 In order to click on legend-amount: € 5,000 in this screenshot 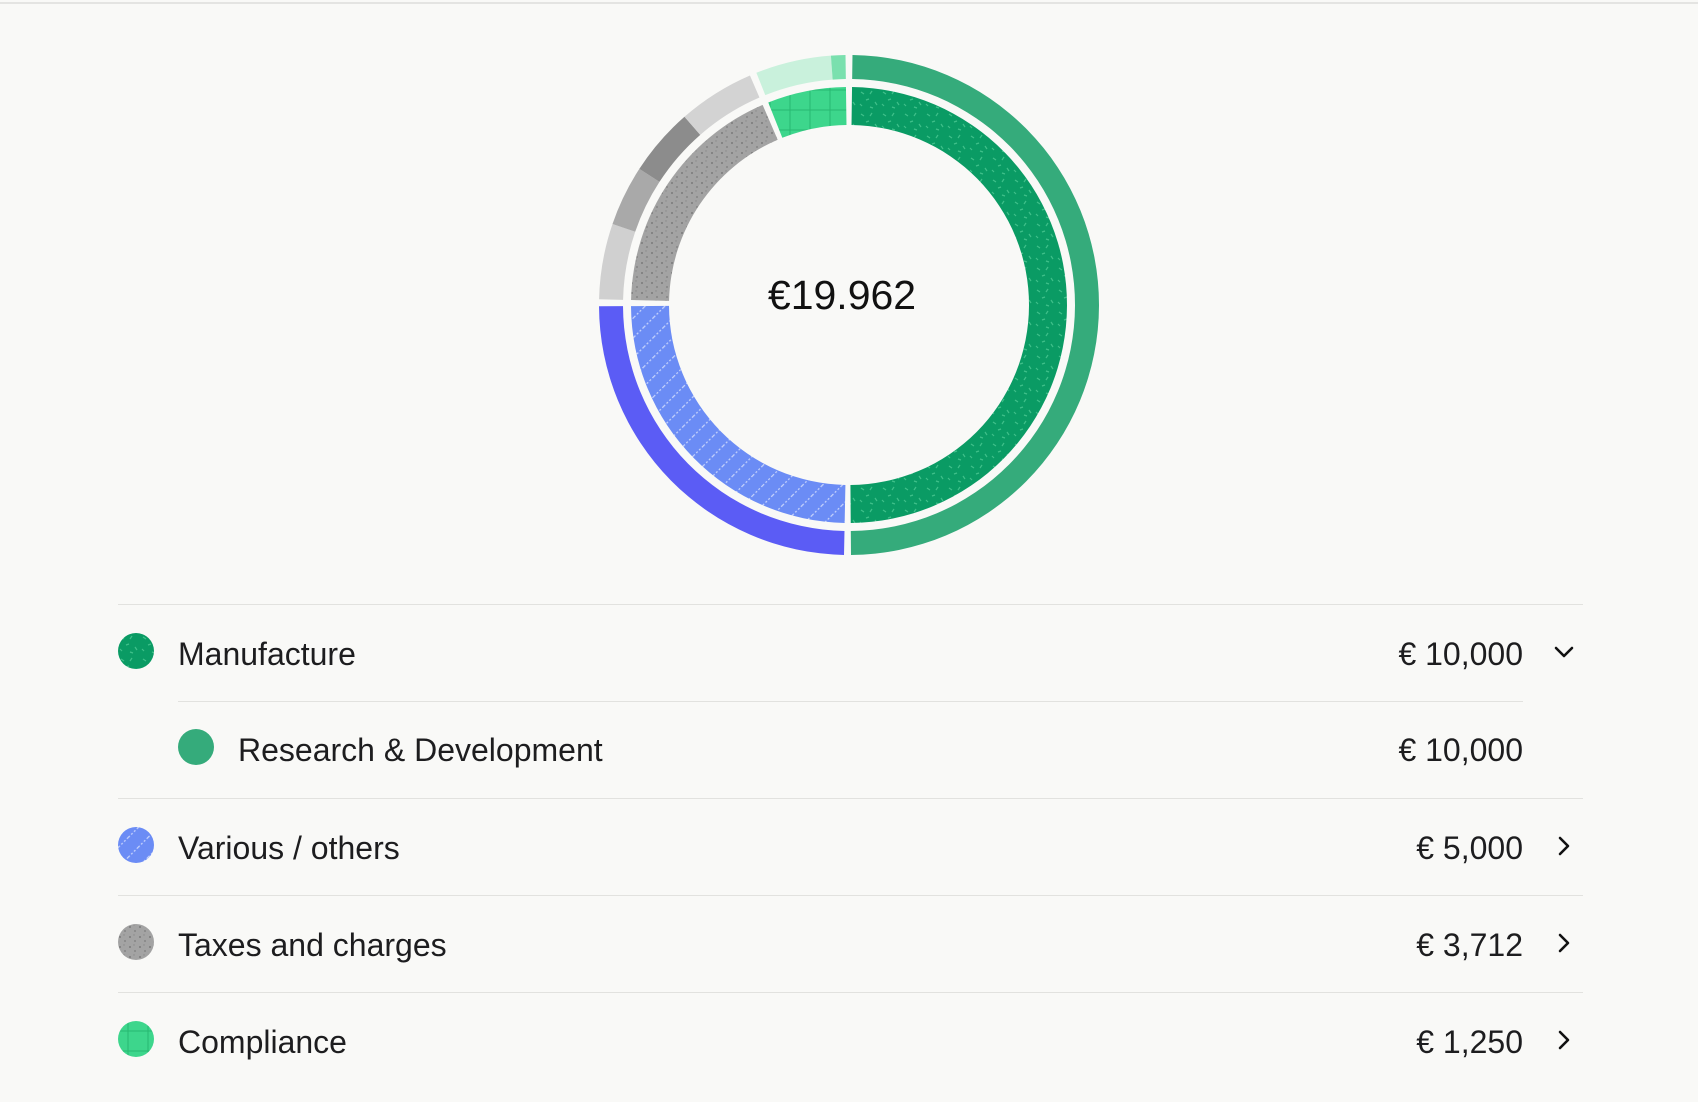, I will do `click(1469, 848)`.